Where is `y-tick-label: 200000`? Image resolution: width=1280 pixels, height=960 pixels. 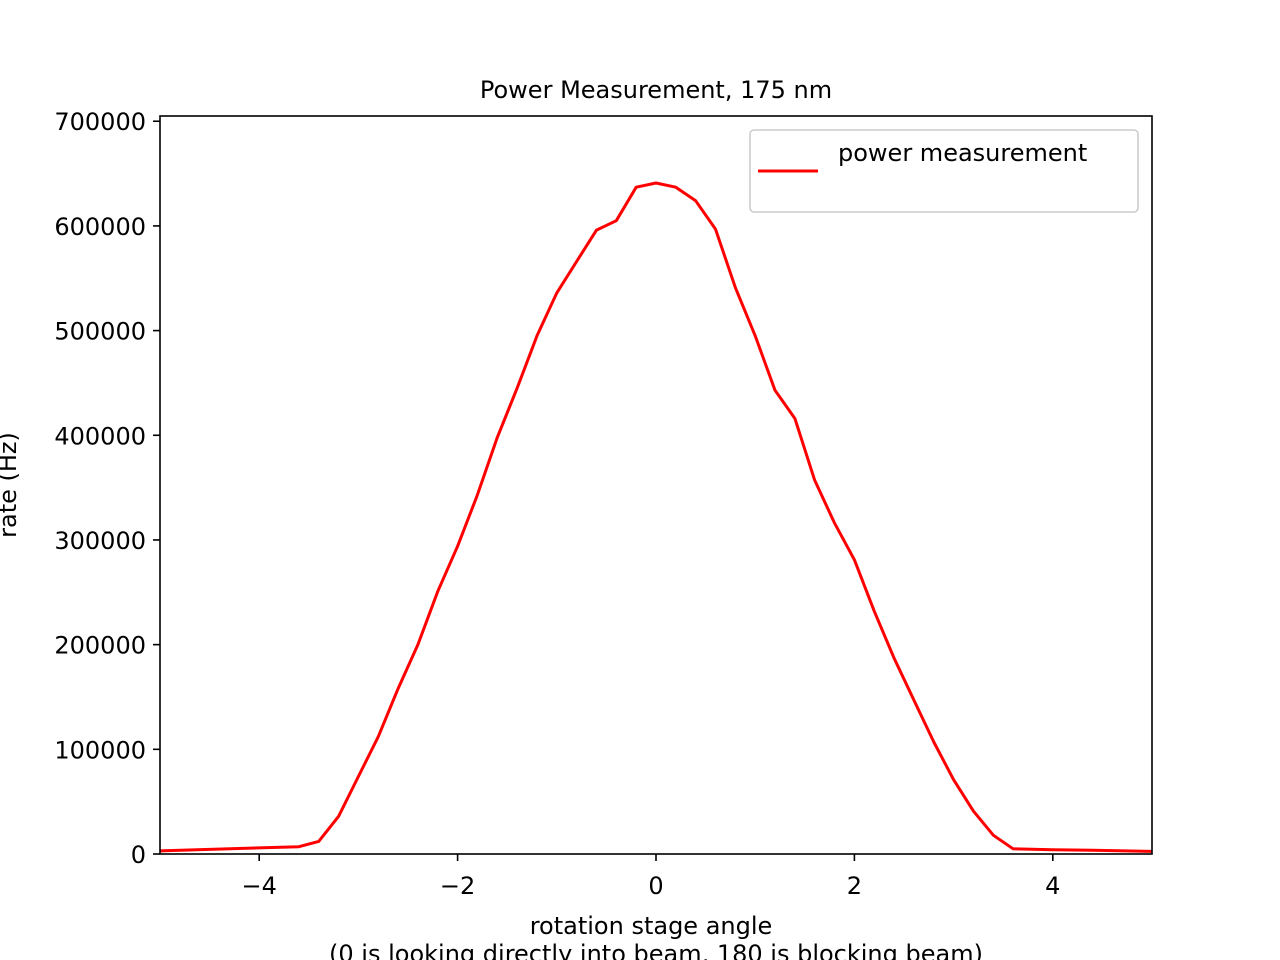
y-tick-label: 200000 is located at coordinates (100, 646).